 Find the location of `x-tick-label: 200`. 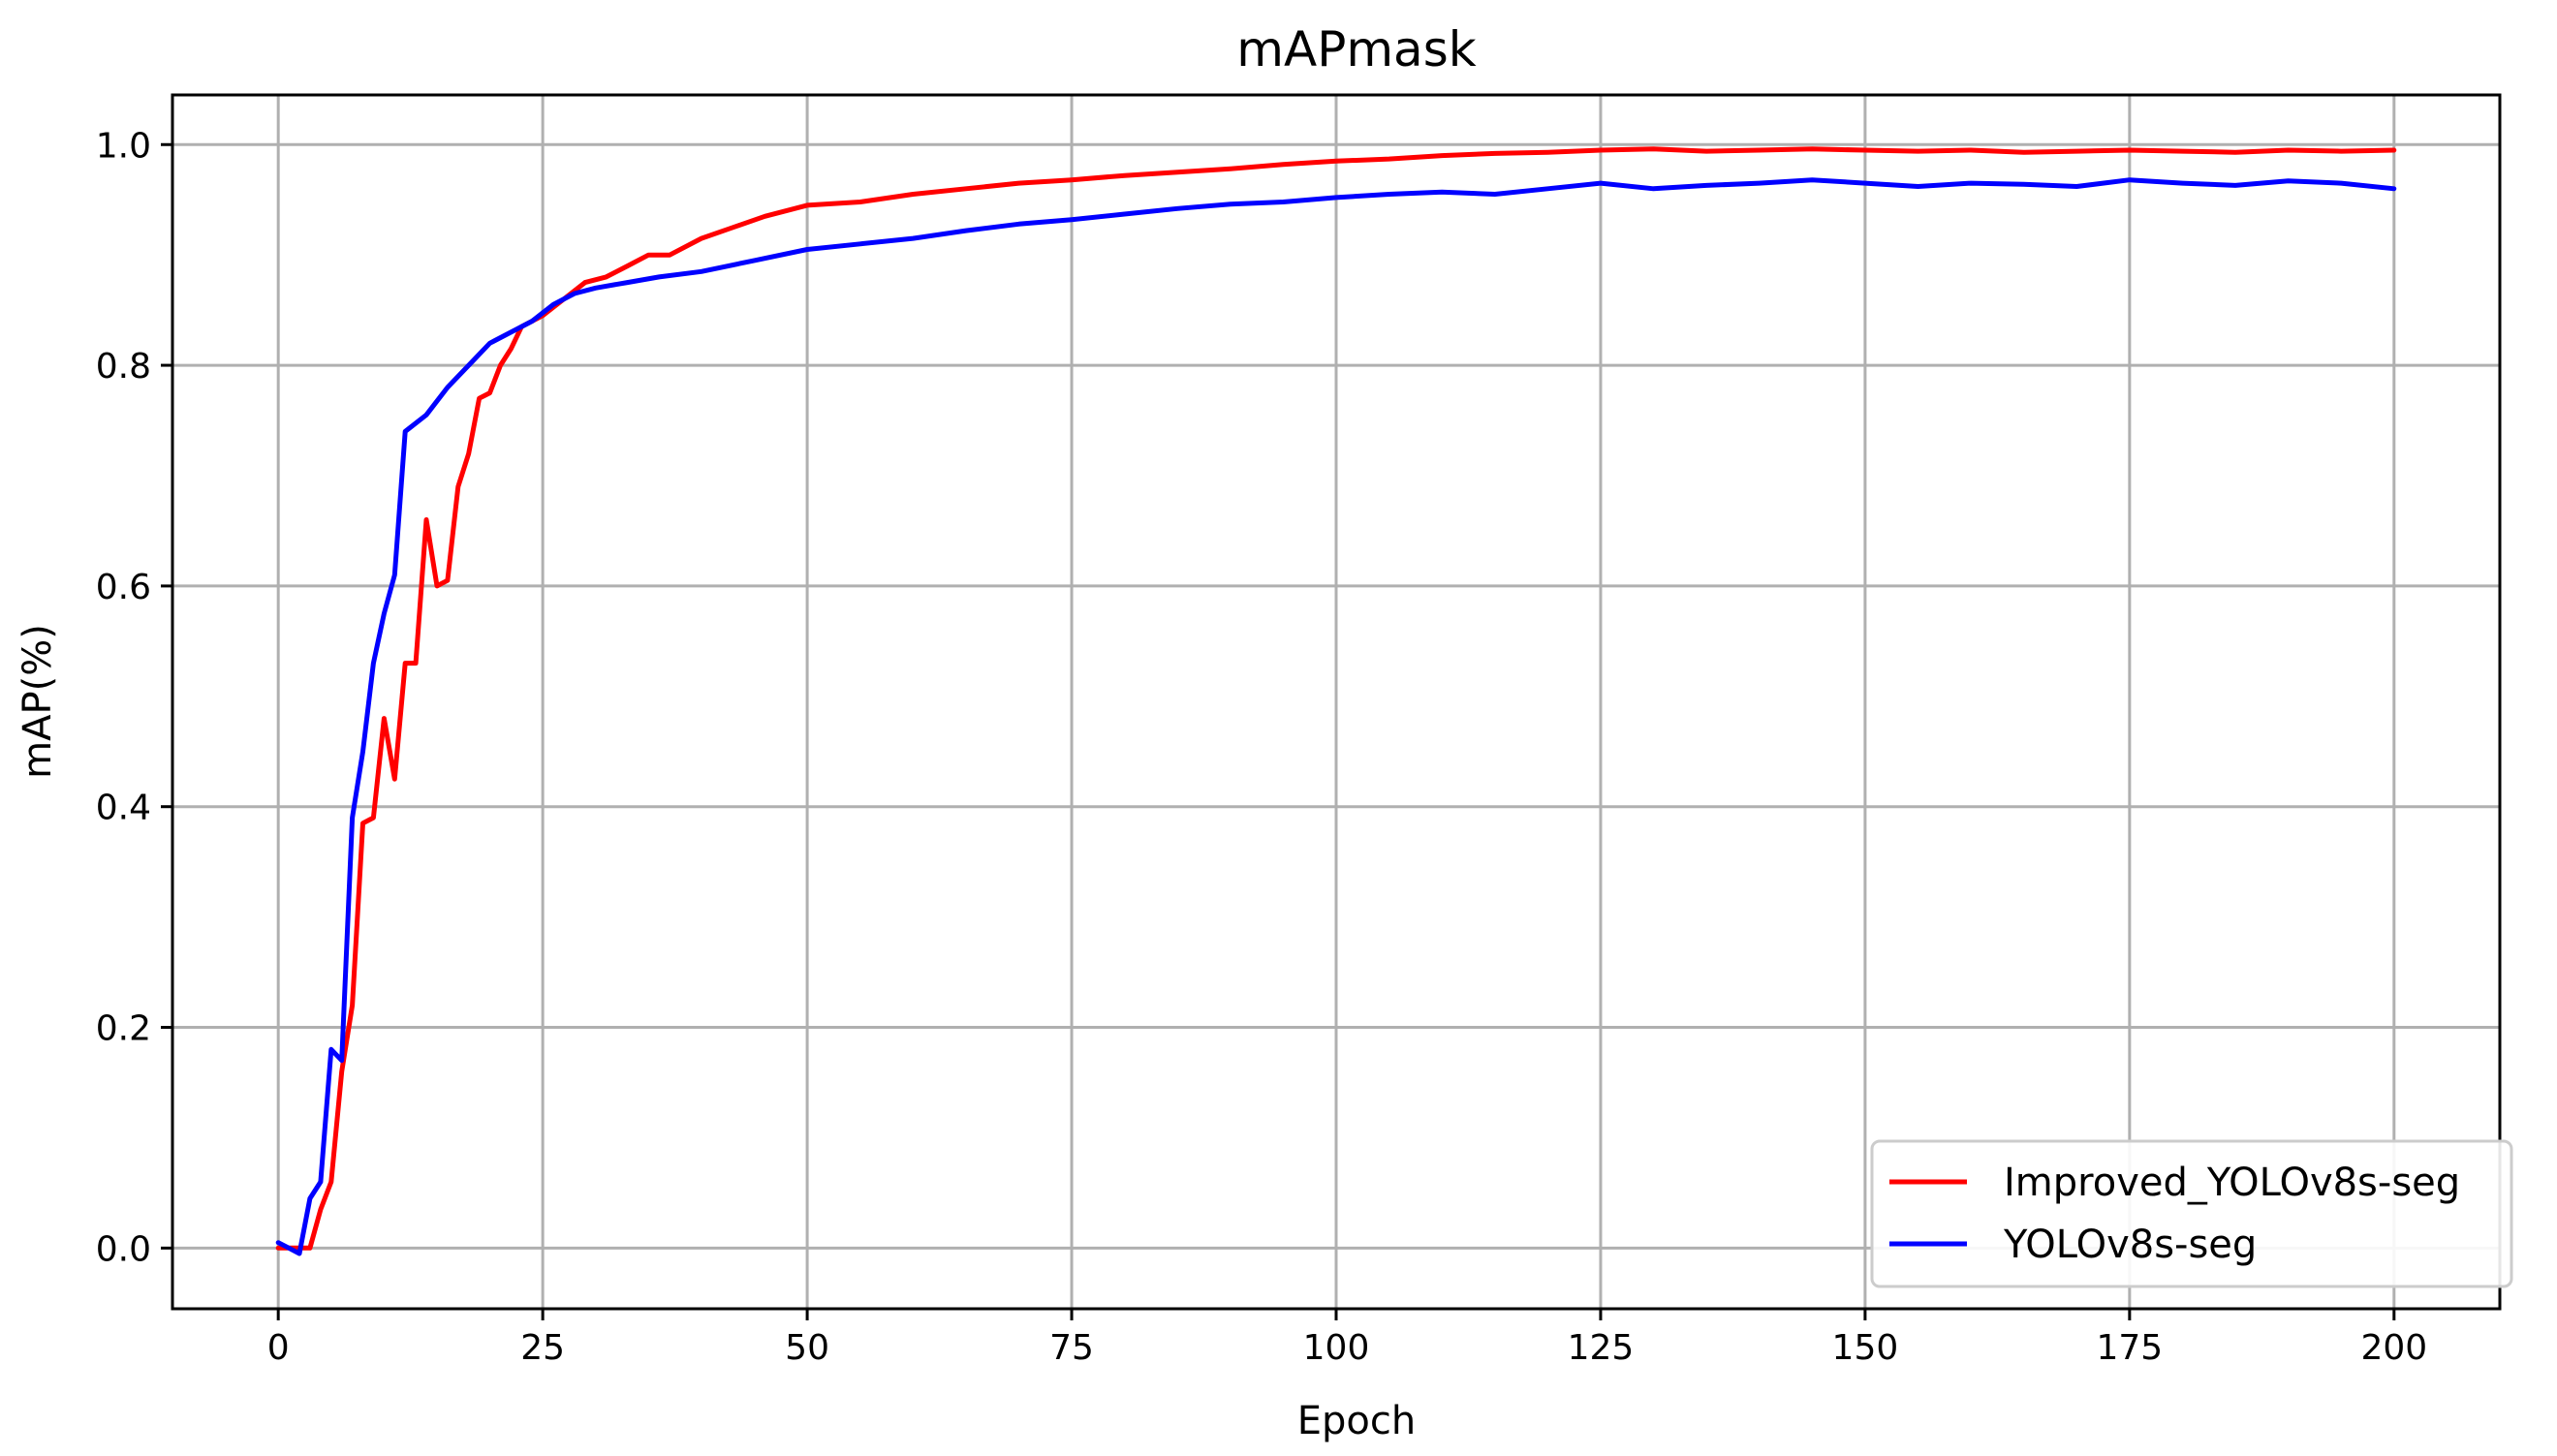

x-tick-label: 200 is located at coordinates (2393, 1348).